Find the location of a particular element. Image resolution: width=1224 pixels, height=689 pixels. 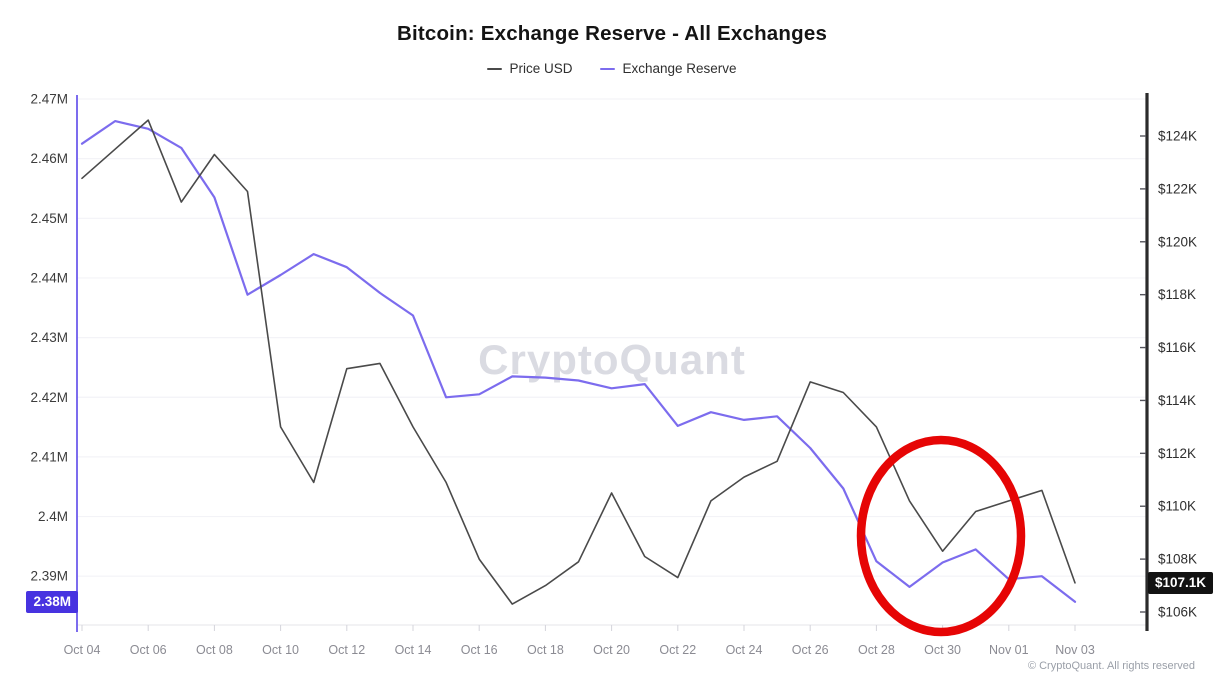

left-axis-tick-label: 2.39M is located at coordinates (49, 576).